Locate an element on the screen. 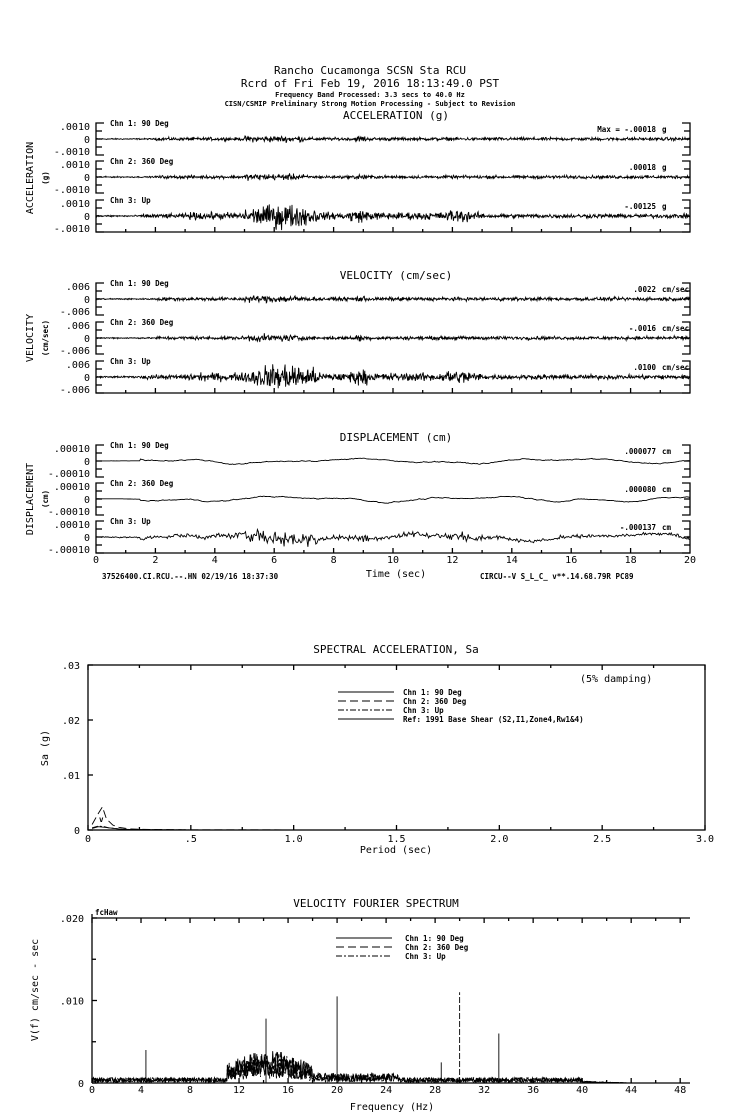 The image size is (739, 1115). xtick-label: 3.0 is located at coordinates (705, 839).